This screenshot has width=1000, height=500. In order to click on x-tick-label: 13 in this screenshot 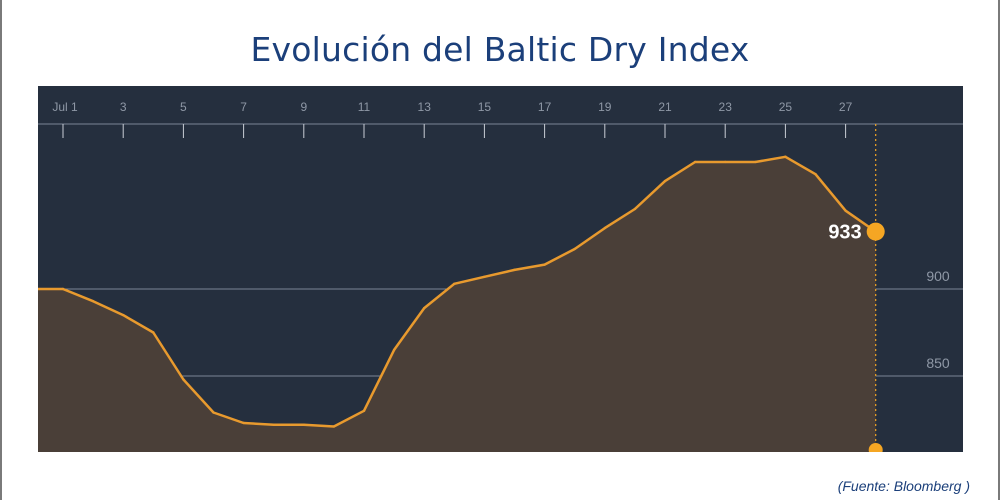, I will do `click(425, 107)`.